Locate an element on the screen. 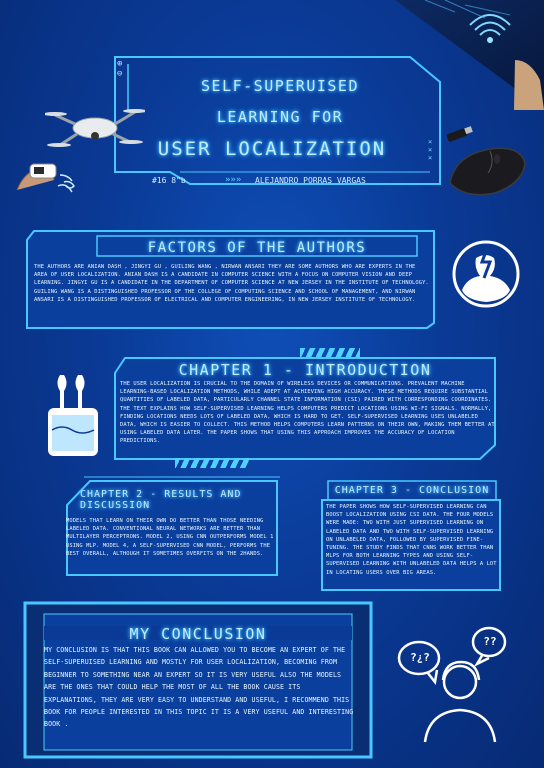  usb-drive-icon is located at coordinates (460, 135).